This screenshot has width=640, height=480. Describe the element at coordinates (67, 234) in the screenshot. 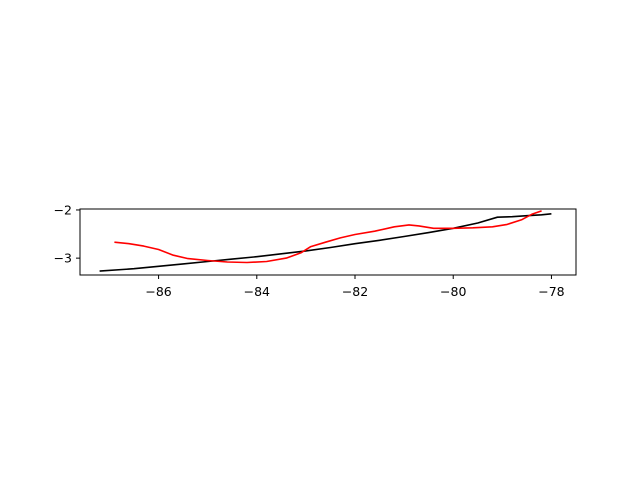

I see `y-axis: −3 −2` at that location.